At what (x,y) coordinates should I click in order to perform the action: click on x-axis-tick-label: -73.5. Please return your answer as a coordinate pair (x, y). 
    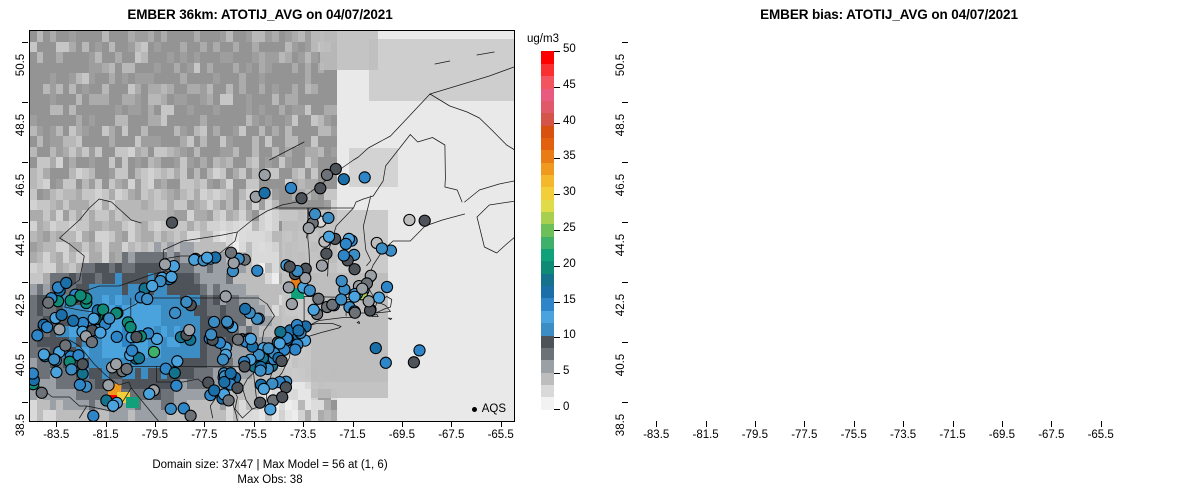
    Looking at the image, I should click on (303, 435).